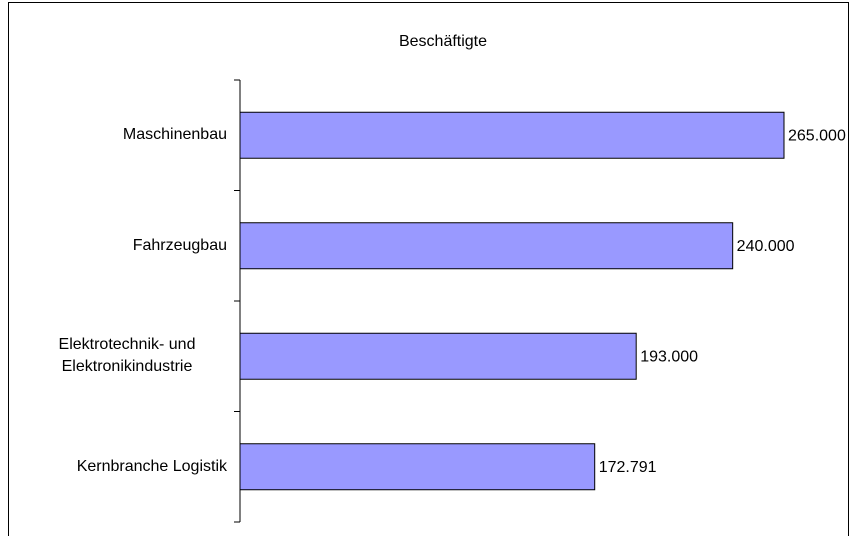  I want to click on category-label-box: Elektrotechnik- und Elektronikindustrie, so click(118, 356).